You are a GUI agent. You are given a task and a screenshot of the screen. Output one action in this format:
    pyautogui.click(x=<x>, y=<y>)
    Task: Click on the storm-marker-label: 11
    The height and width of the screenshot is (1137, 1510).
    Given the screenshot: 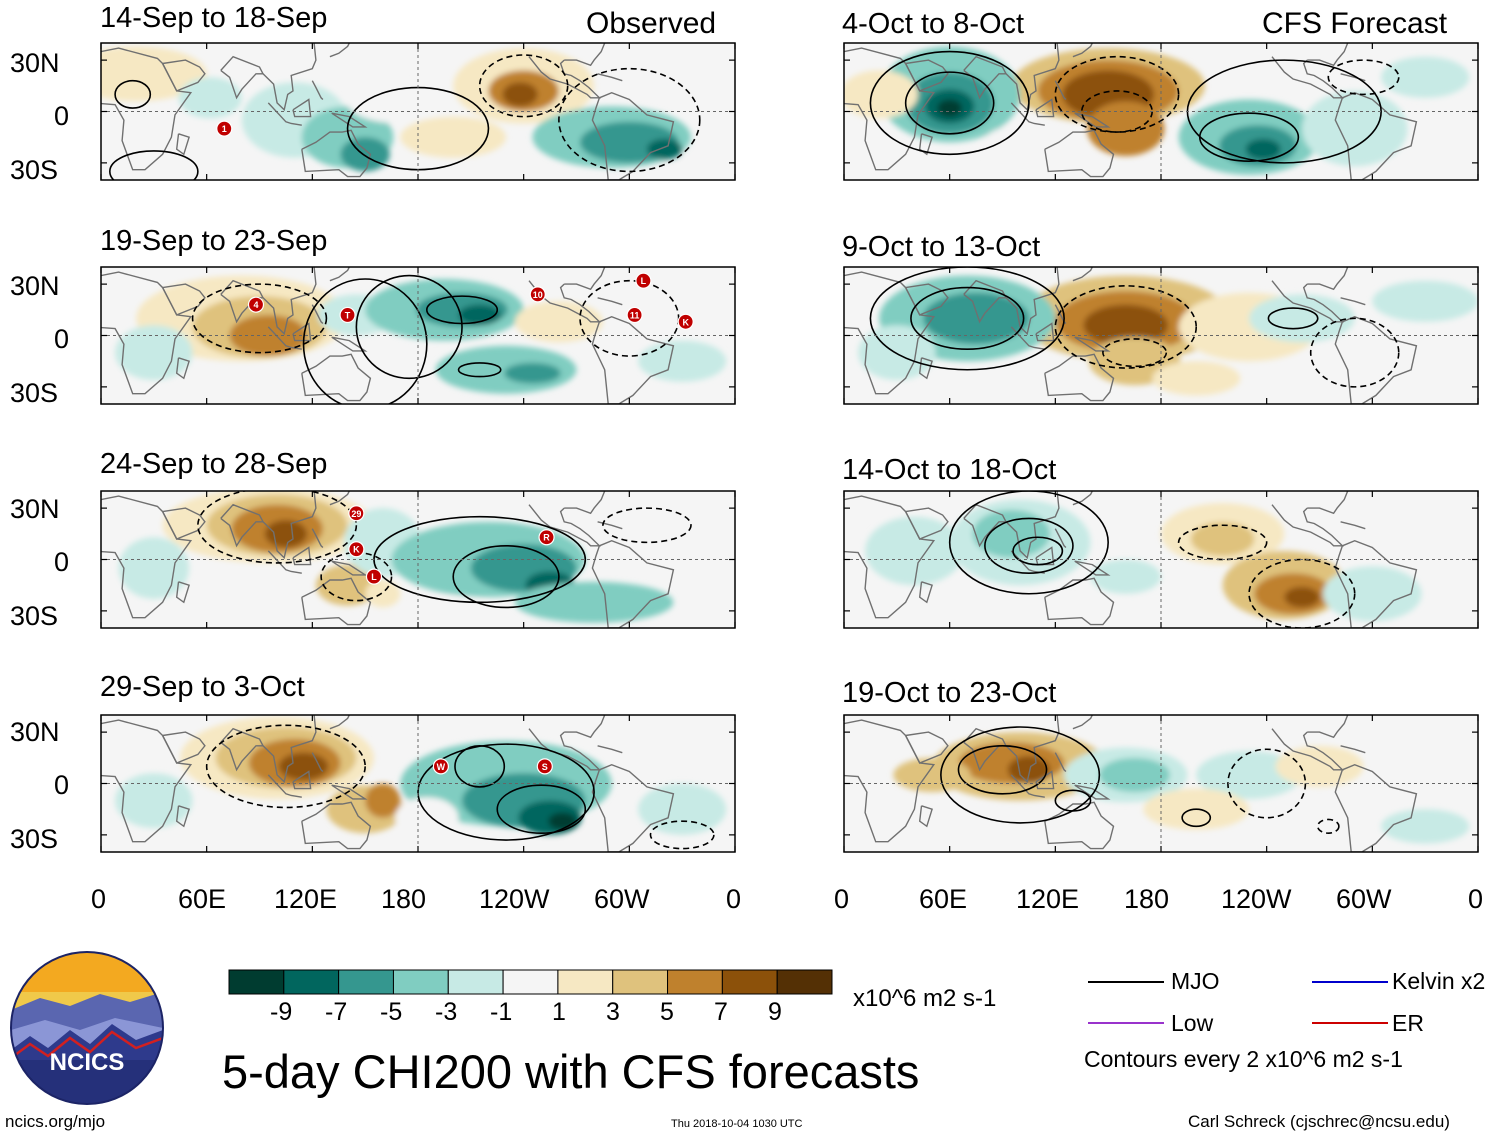 What is the action you would take?
    pyautogui.click(x=635, y=315)
    